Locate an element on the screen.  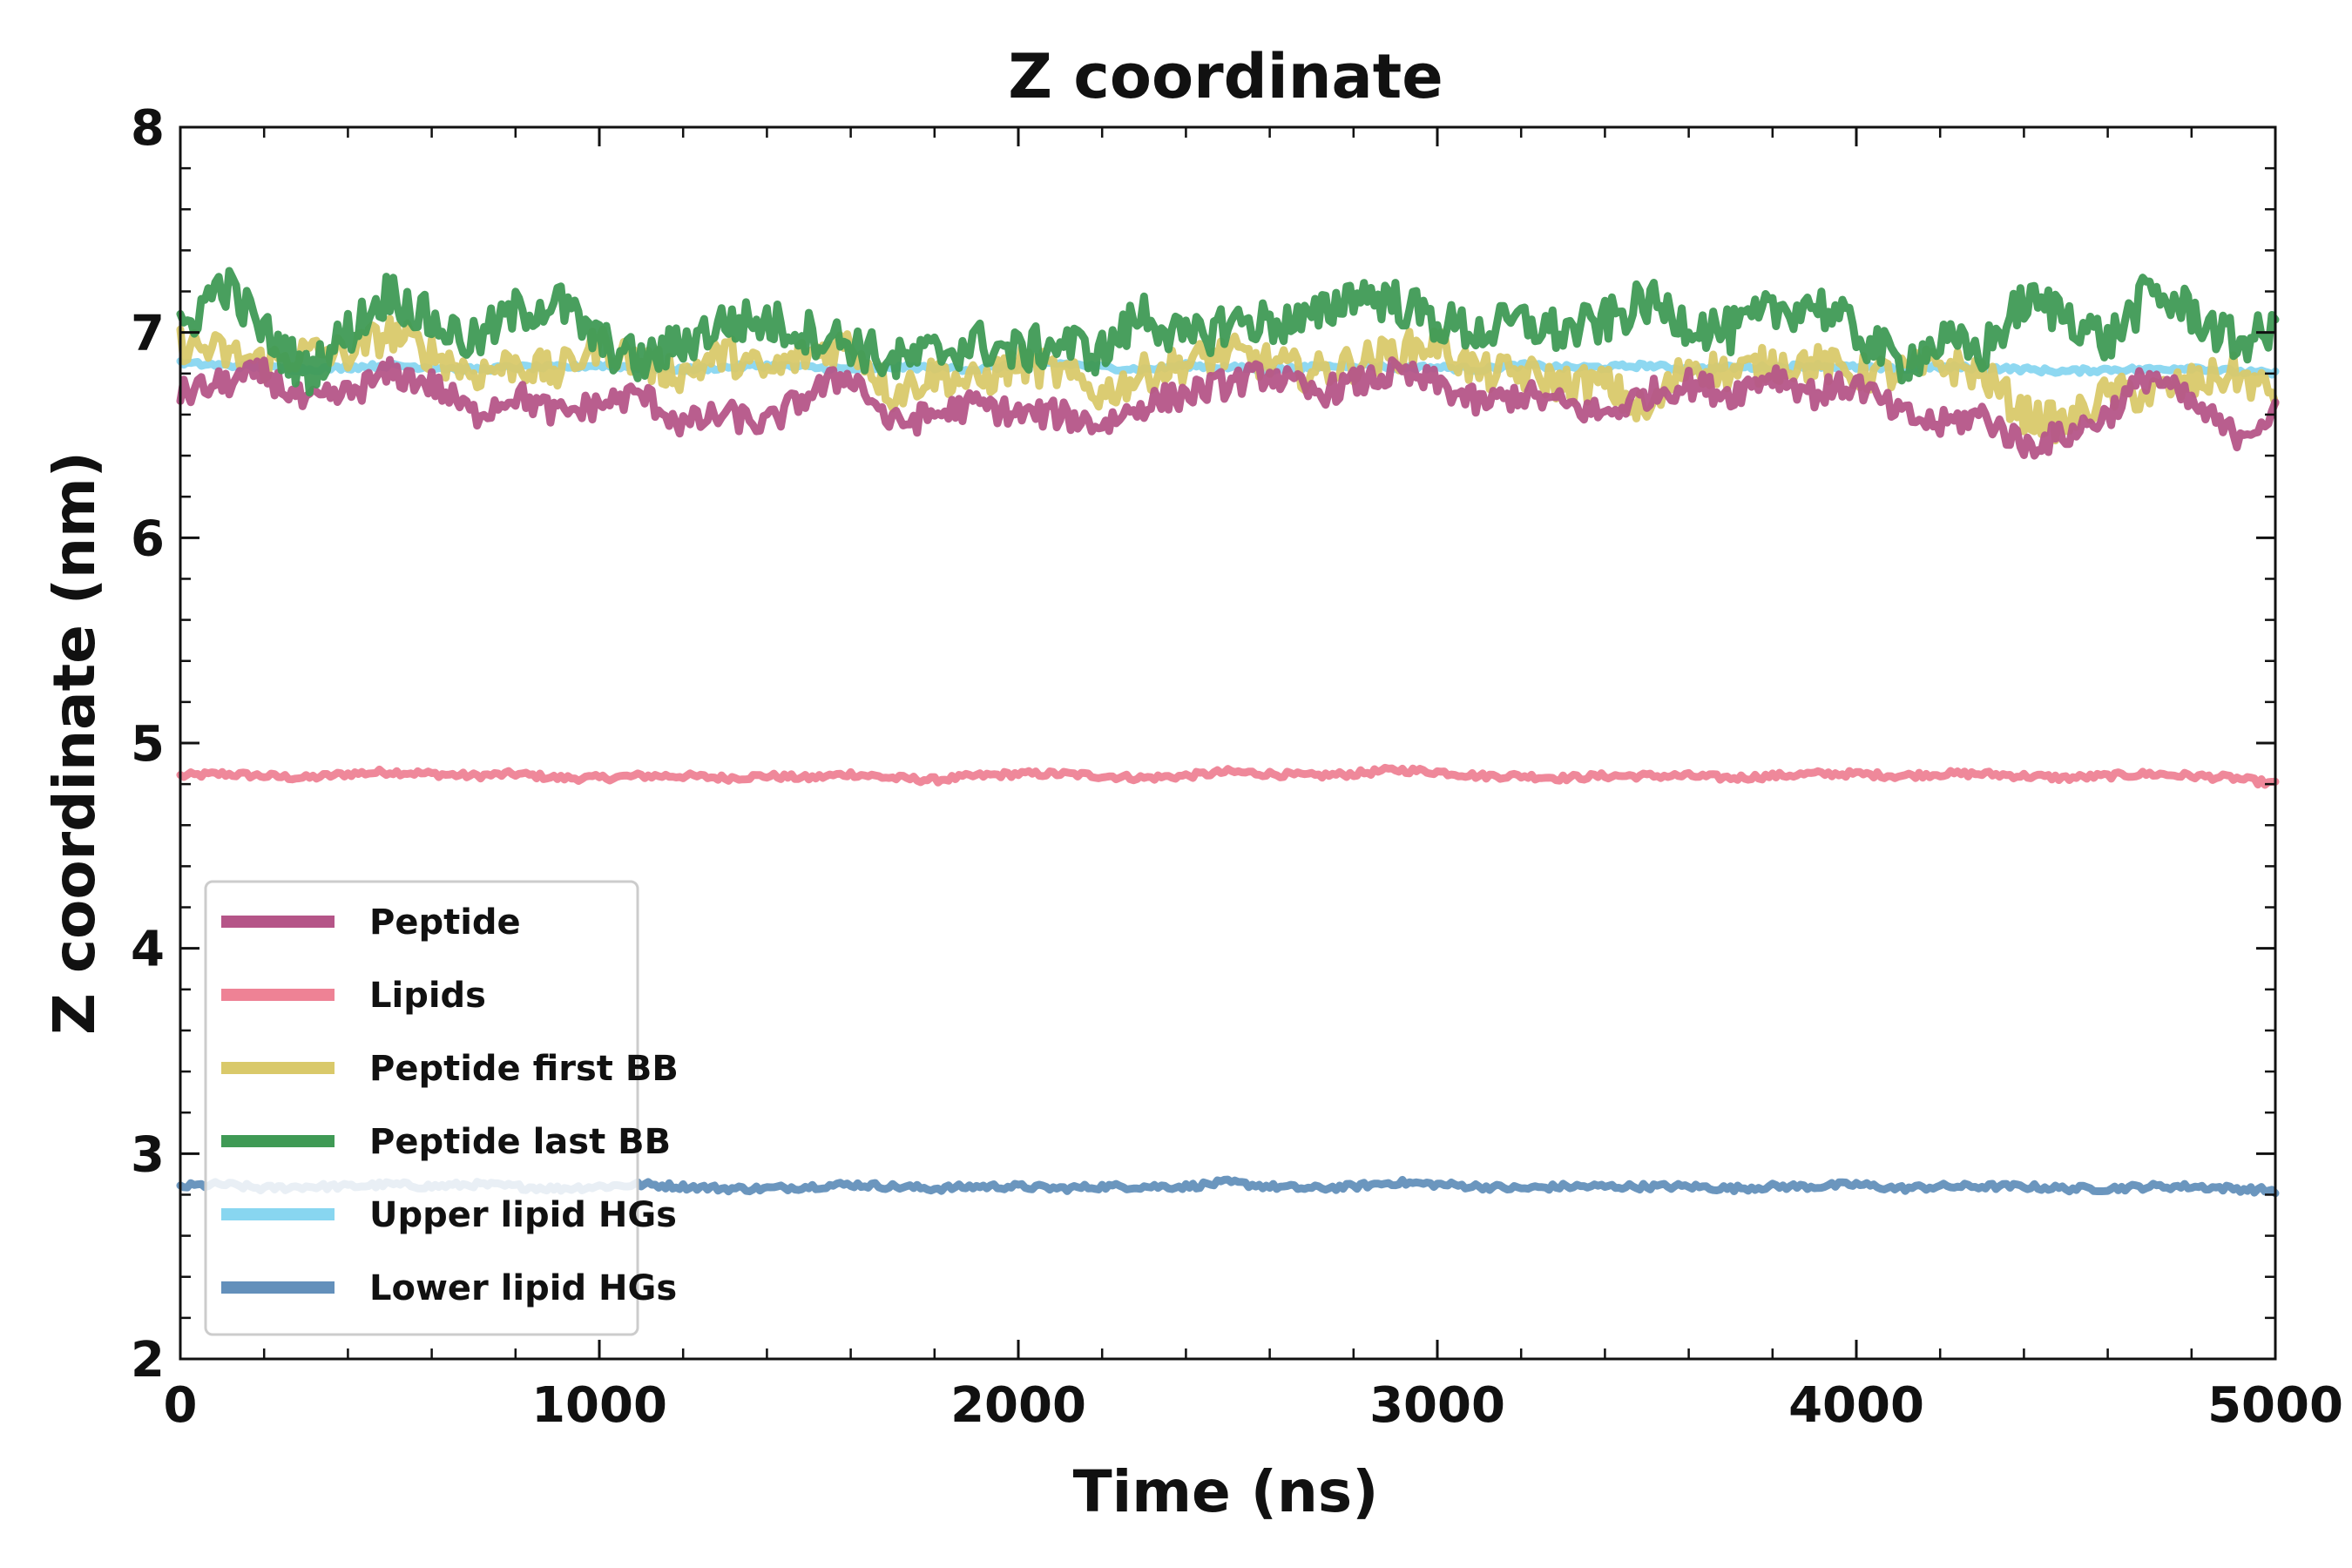
legend-box is located at coordinates (421, 1108).